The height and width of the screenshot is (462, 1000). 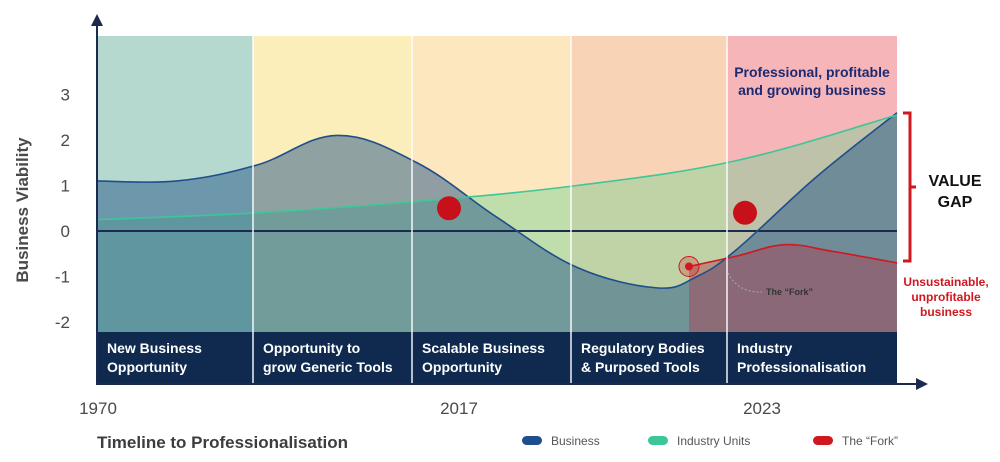 What do you see at coordinates (597, 236) in the screenshot?
I see `chart-markers` at bounding box center [597, 236].